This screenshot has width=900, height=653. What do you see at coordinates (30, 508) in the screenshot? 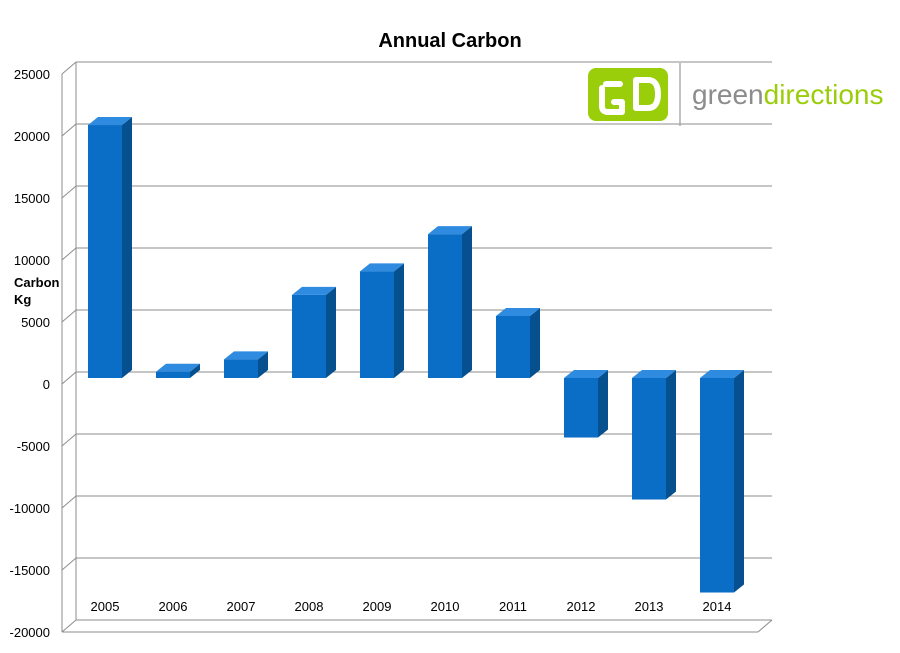
I see `y-tick-label: -10000` at bounding box center [30, 508].